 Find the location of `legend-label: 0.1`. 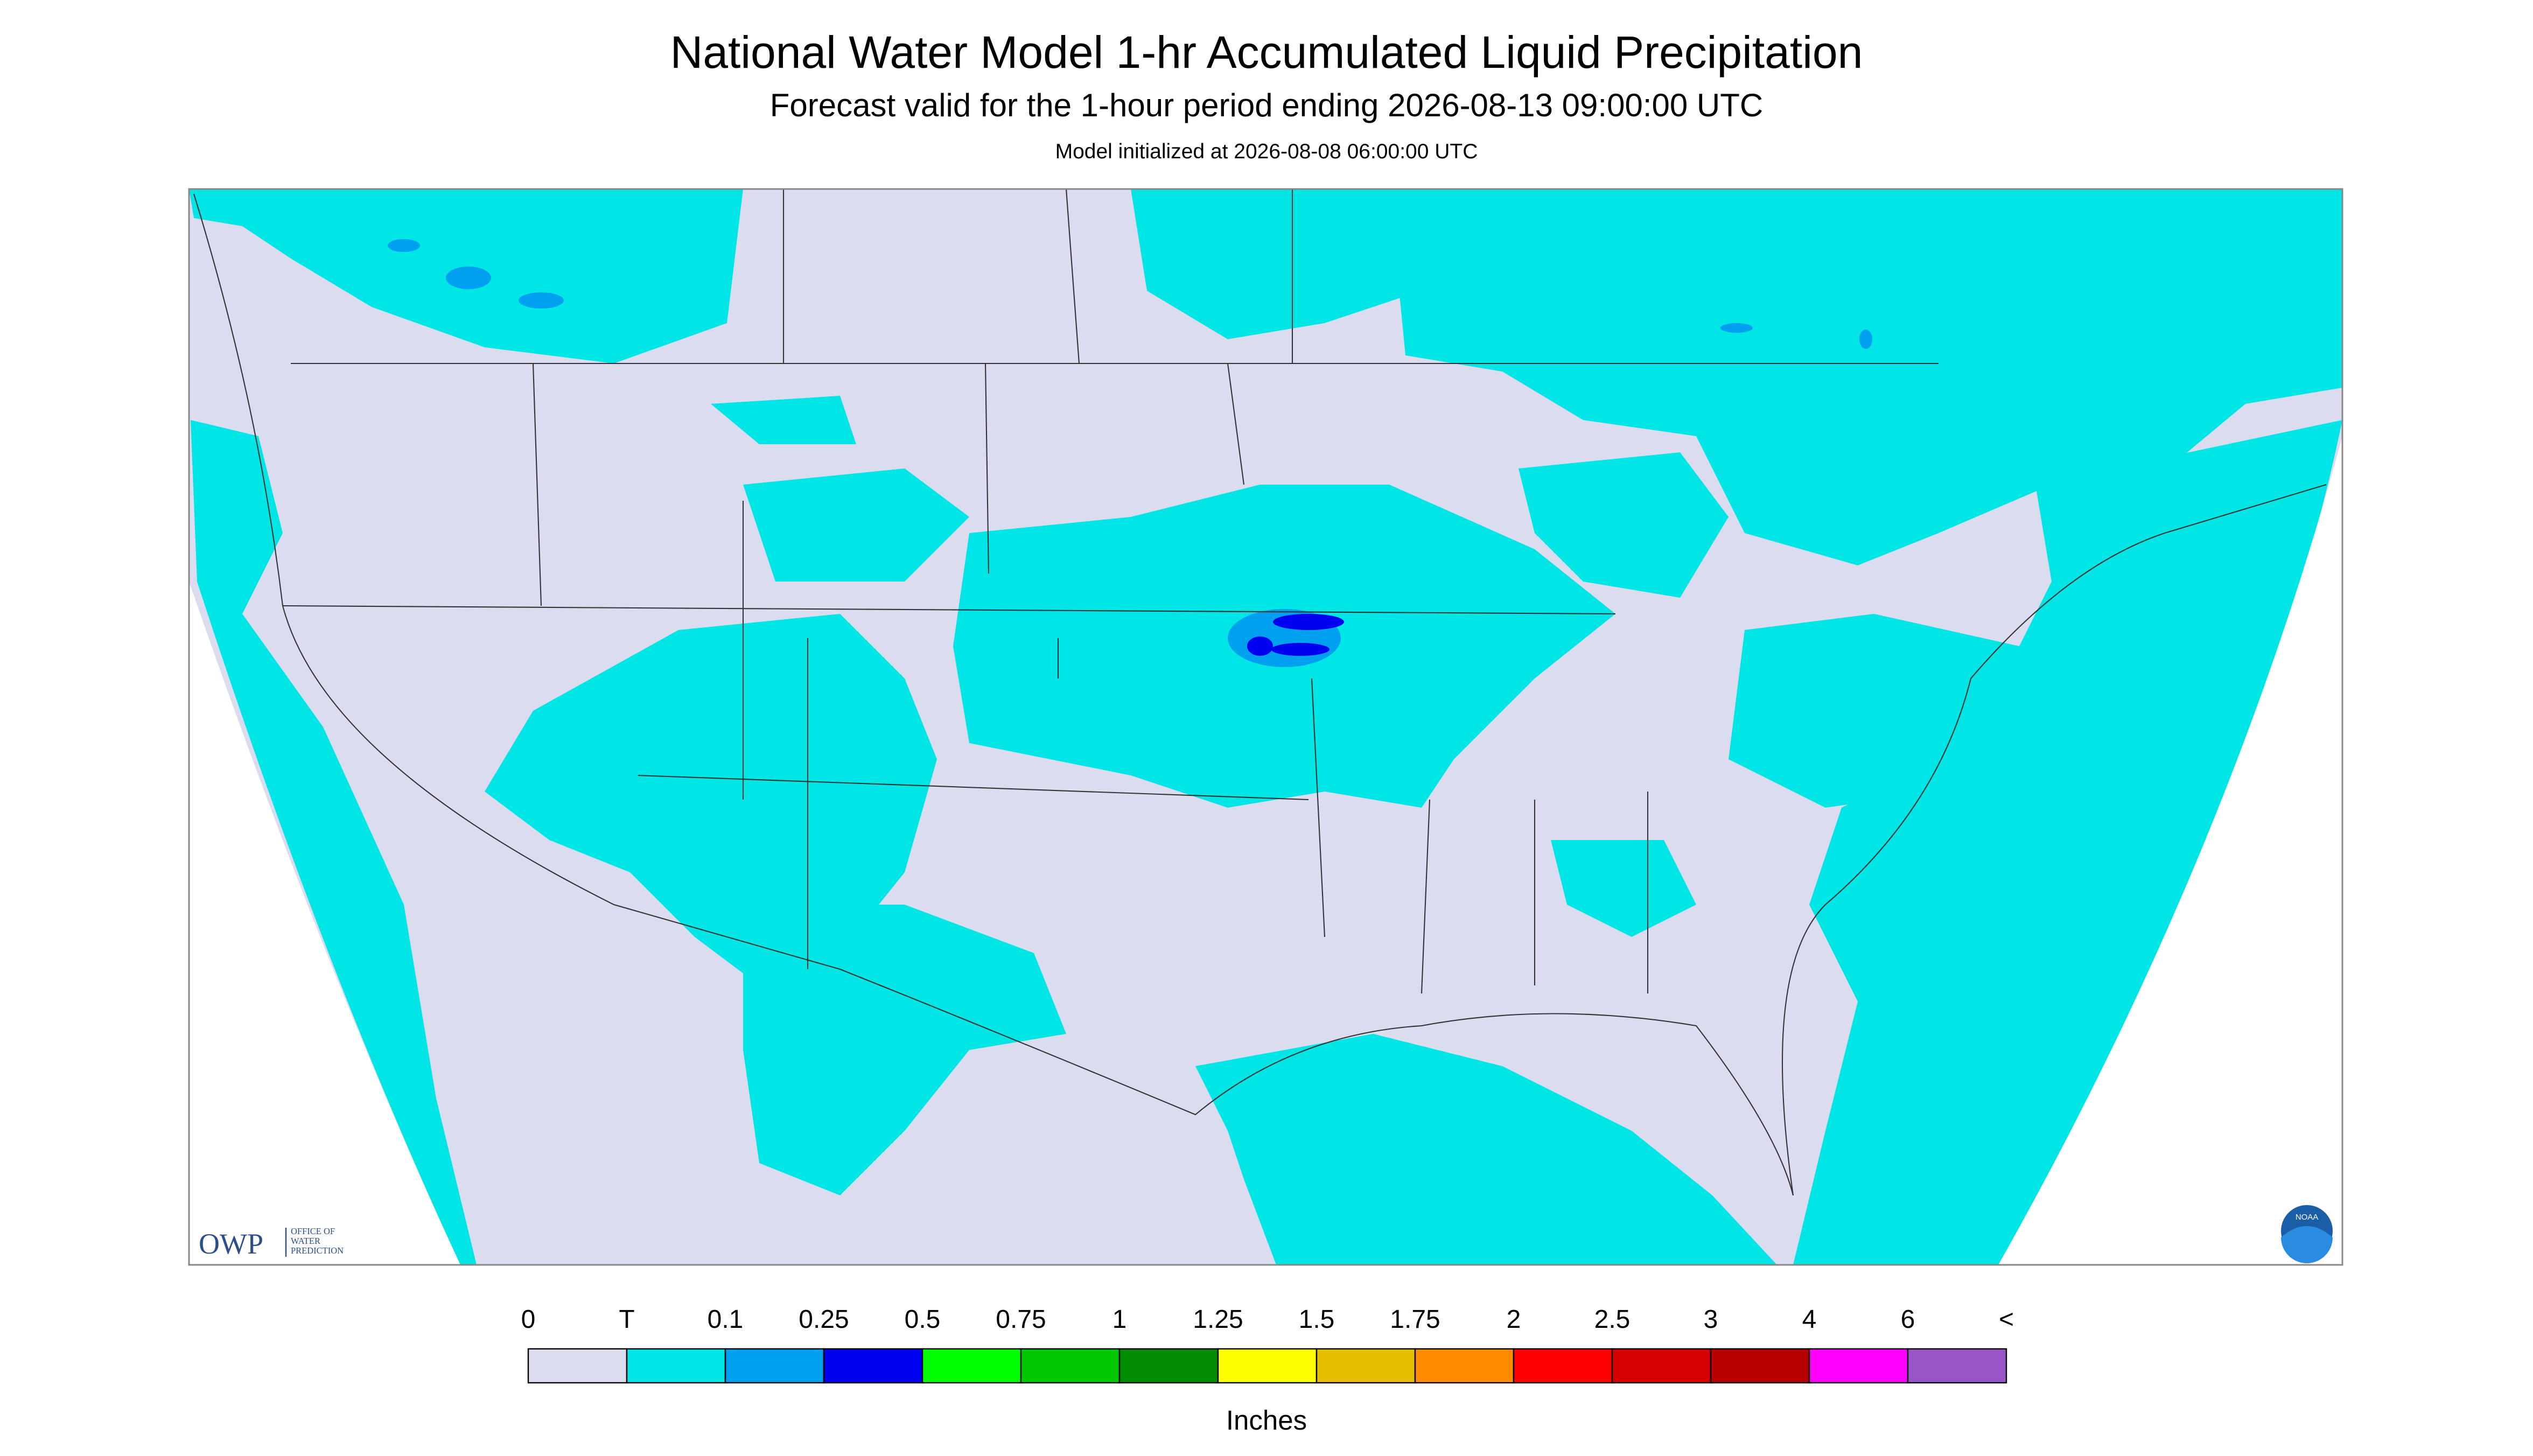

legend-label: 0.1 is located at coordinates (726, 1319).